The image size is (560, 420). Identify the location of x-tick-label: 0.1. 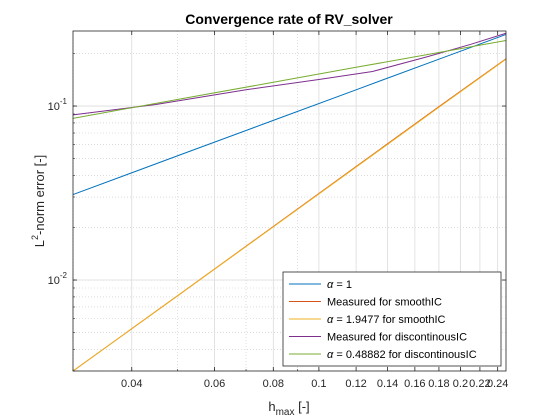
(318, 384).